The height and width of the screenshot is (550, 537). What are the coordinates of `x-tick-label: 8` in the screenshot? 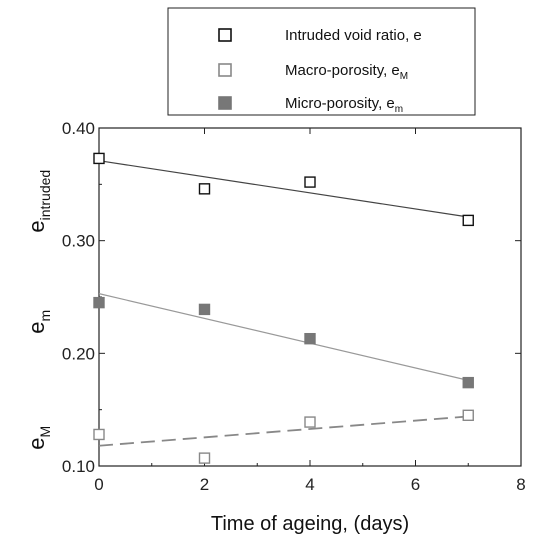 It's located at (520, 484).